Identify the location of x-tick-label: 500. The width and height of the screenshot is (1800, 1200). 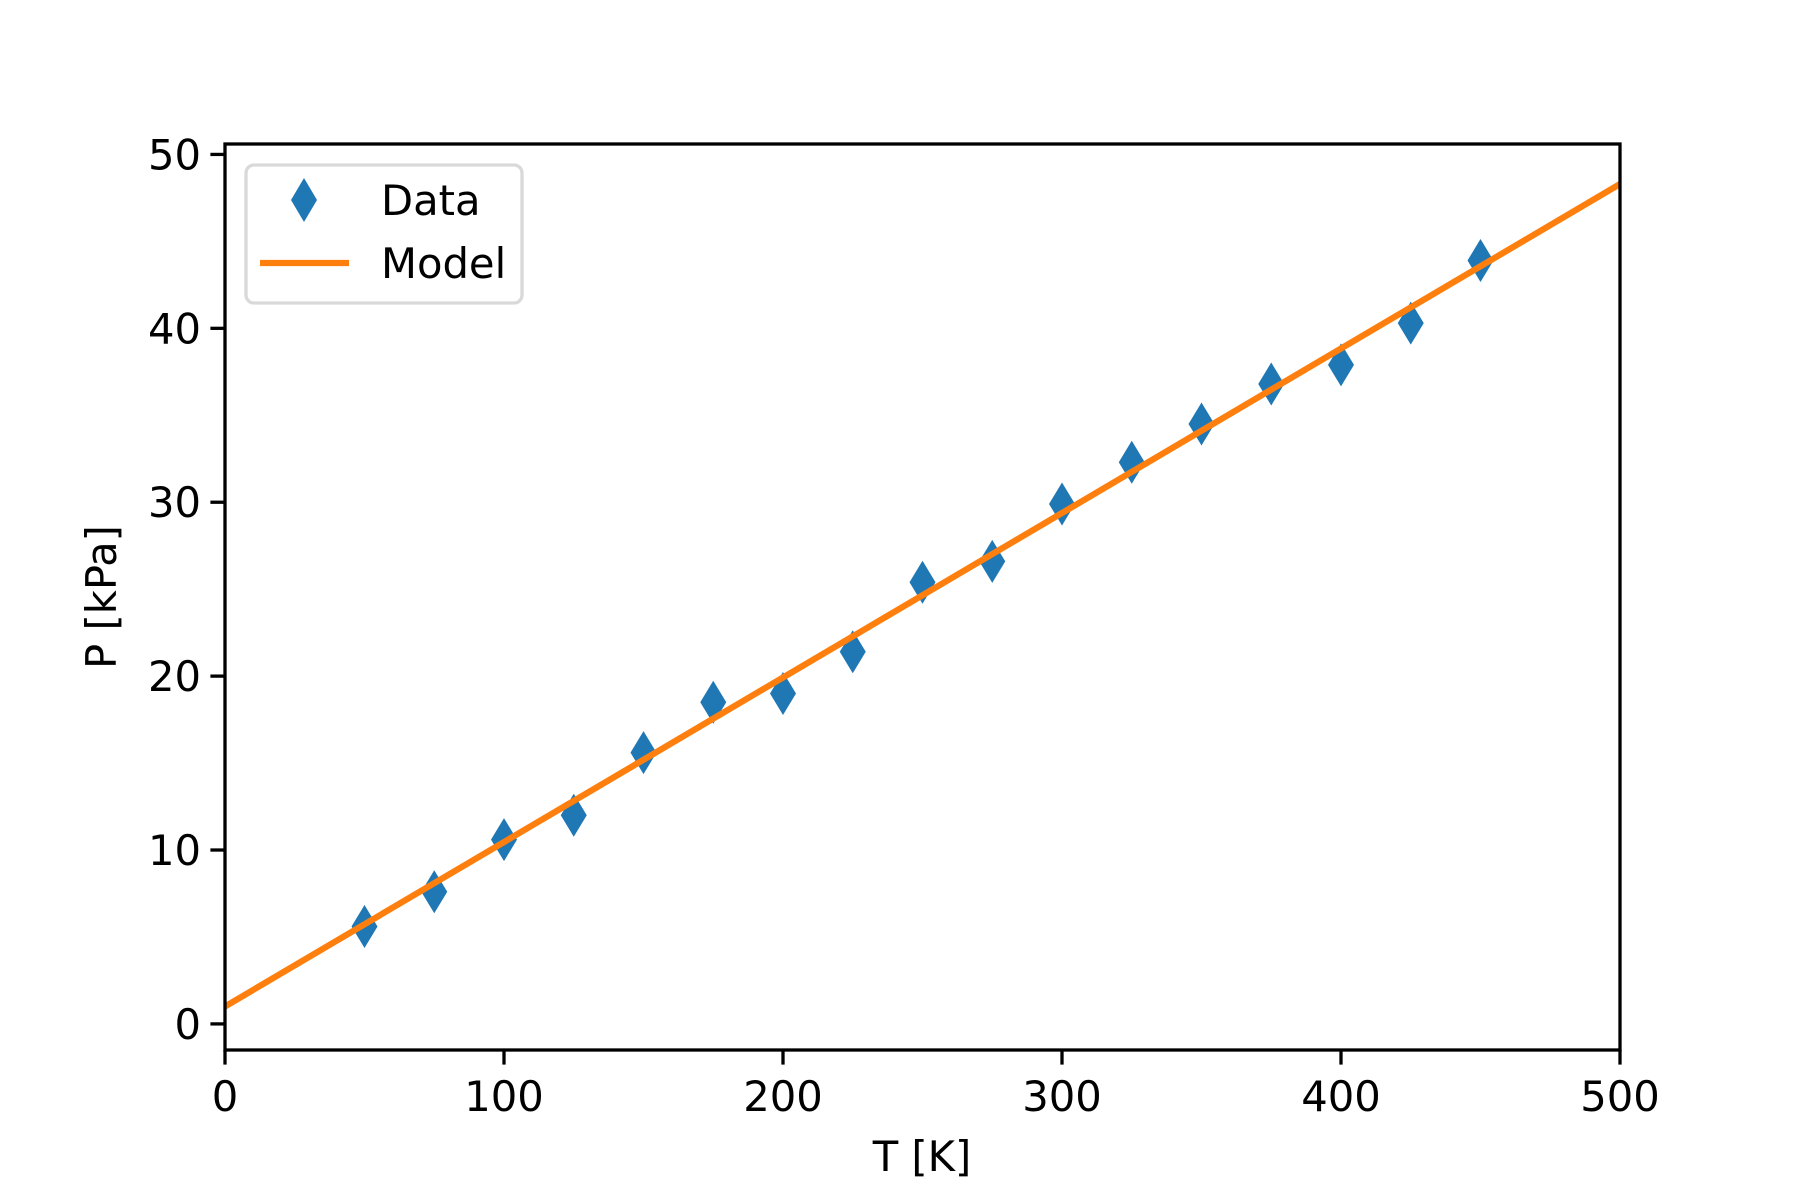
(1620, 1096).